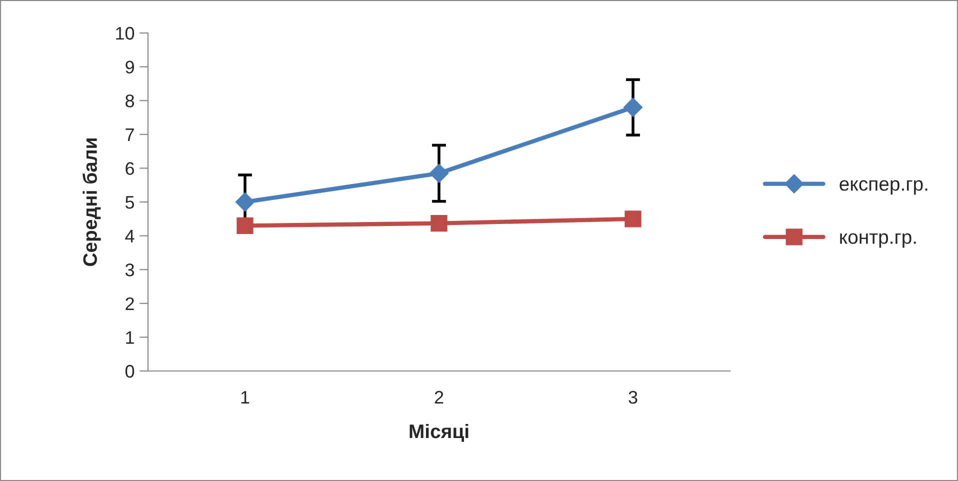  What do you see at coordinates (878, 240) in the screenshot?
I see `legend-label: контр.гр.` at bounding box center [878, 240].